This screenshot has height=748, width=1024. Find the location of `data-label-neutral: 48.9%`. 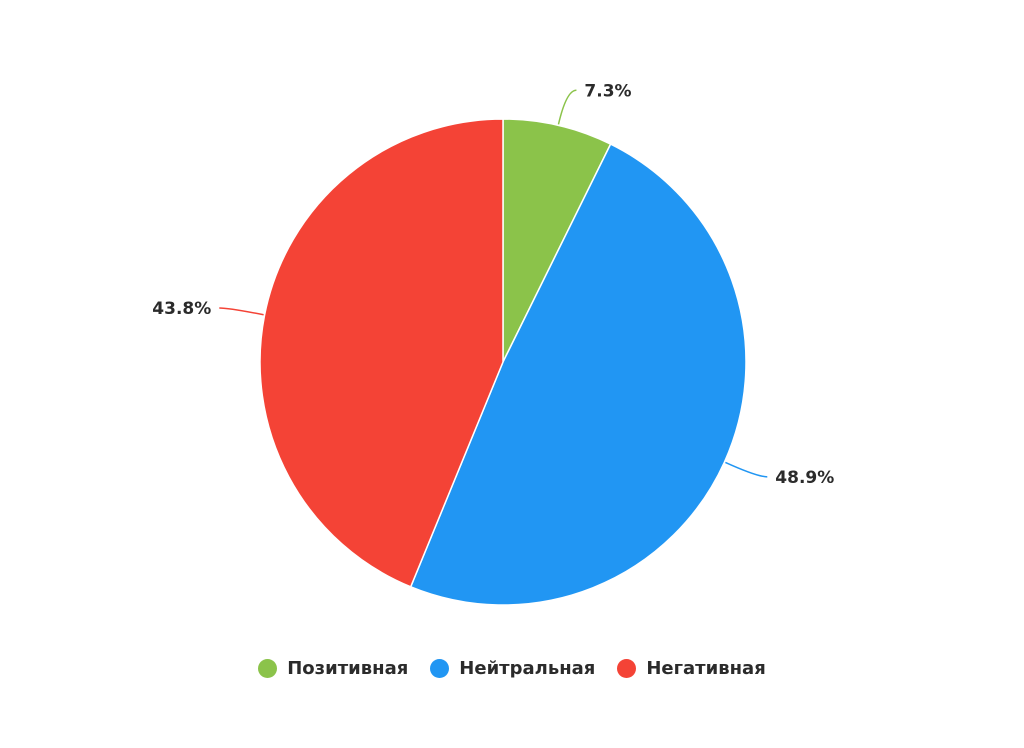

data-label-neutral: 48.9% is located at coordinates (804, 478).